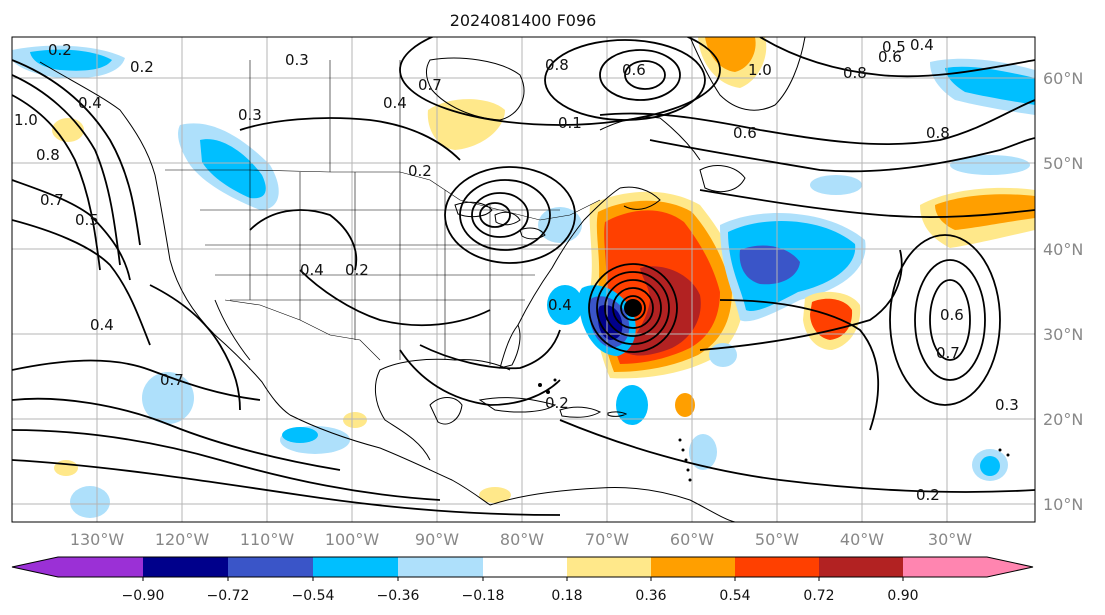 Image resolution: width=1105 pixels, height=615 pixels. What do you see at coordinates (990, 85) in the screenshot?
I see `cold-anomaly-north-core` at bounding box center [990, 85].